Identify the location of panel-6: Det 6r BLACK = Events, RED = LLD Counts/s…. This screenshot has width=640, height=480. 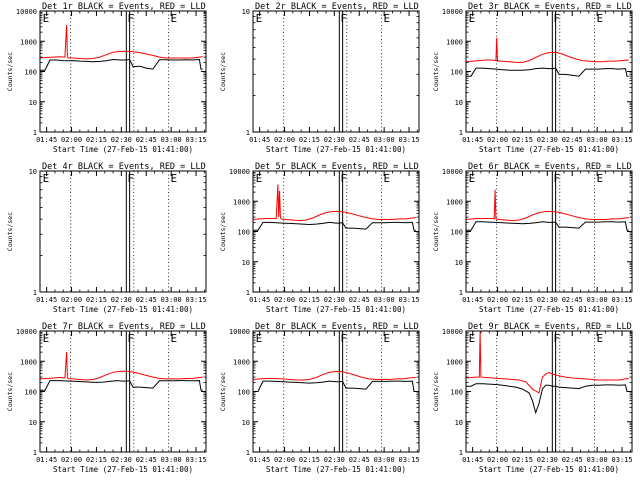
(532, 238).